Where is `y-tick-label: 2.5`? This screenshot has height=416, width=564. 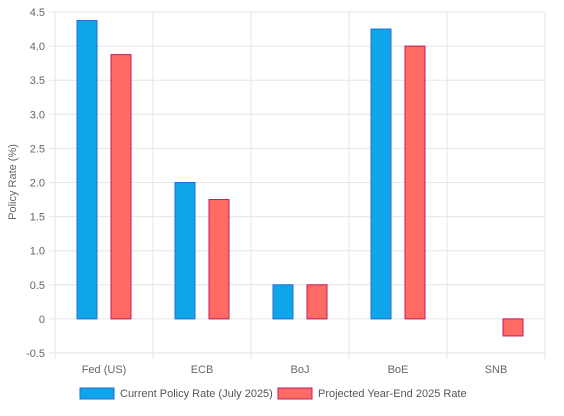
y-tick-label: 2.5 is located at coordinates (37, 149).